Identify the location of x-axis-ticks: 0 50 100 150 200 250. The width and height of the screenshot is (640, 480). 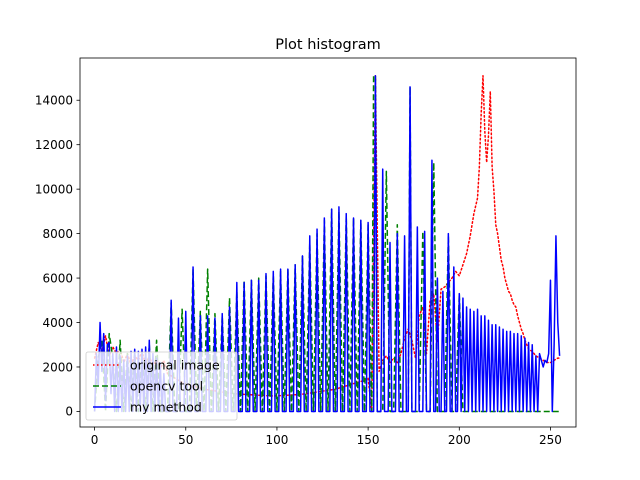
(326, 437).